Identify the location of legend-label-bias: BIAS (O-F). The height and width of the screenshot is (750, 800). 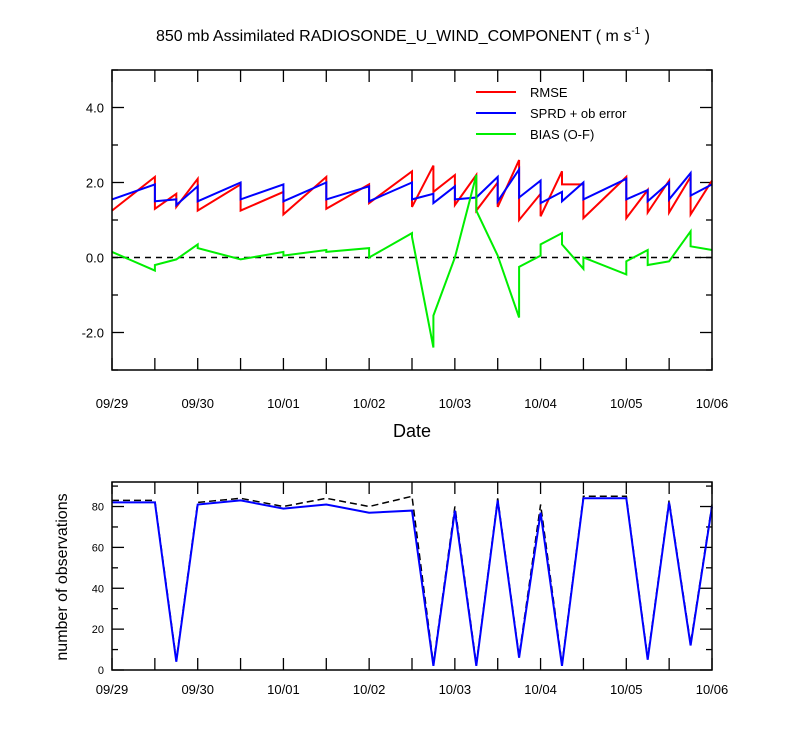
(562, 134).